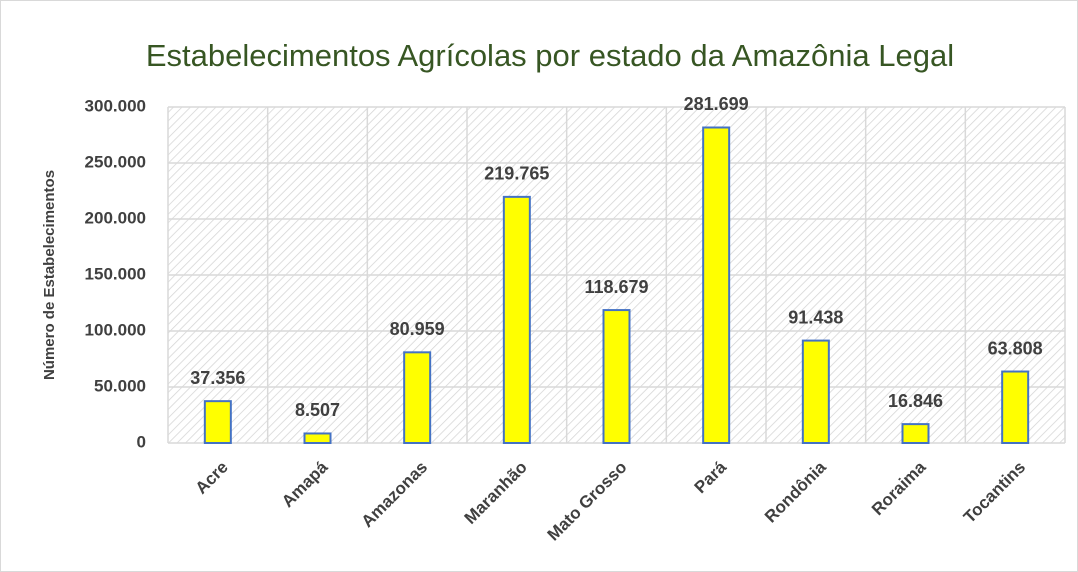  What do you see at coordinates (516, 174) in the screenshot?
I see `value-label: 219.765` at bounding box center [516, 174].